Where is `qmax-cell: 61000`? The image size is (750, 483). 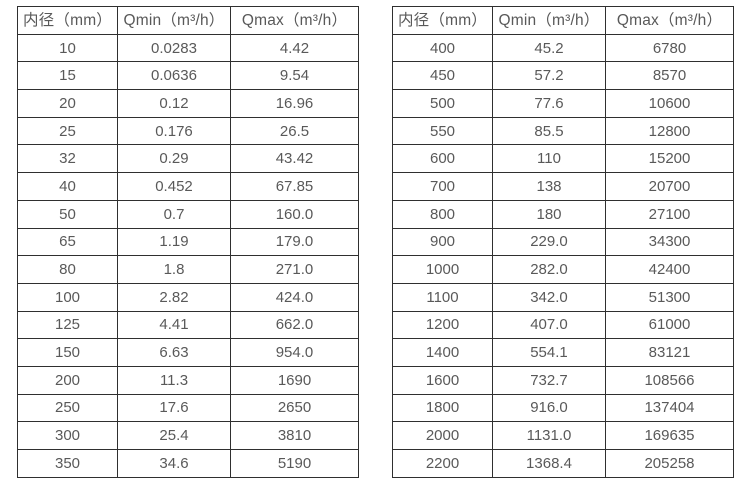
qmax-cell: 61000 is located at coordinates (669, 325).